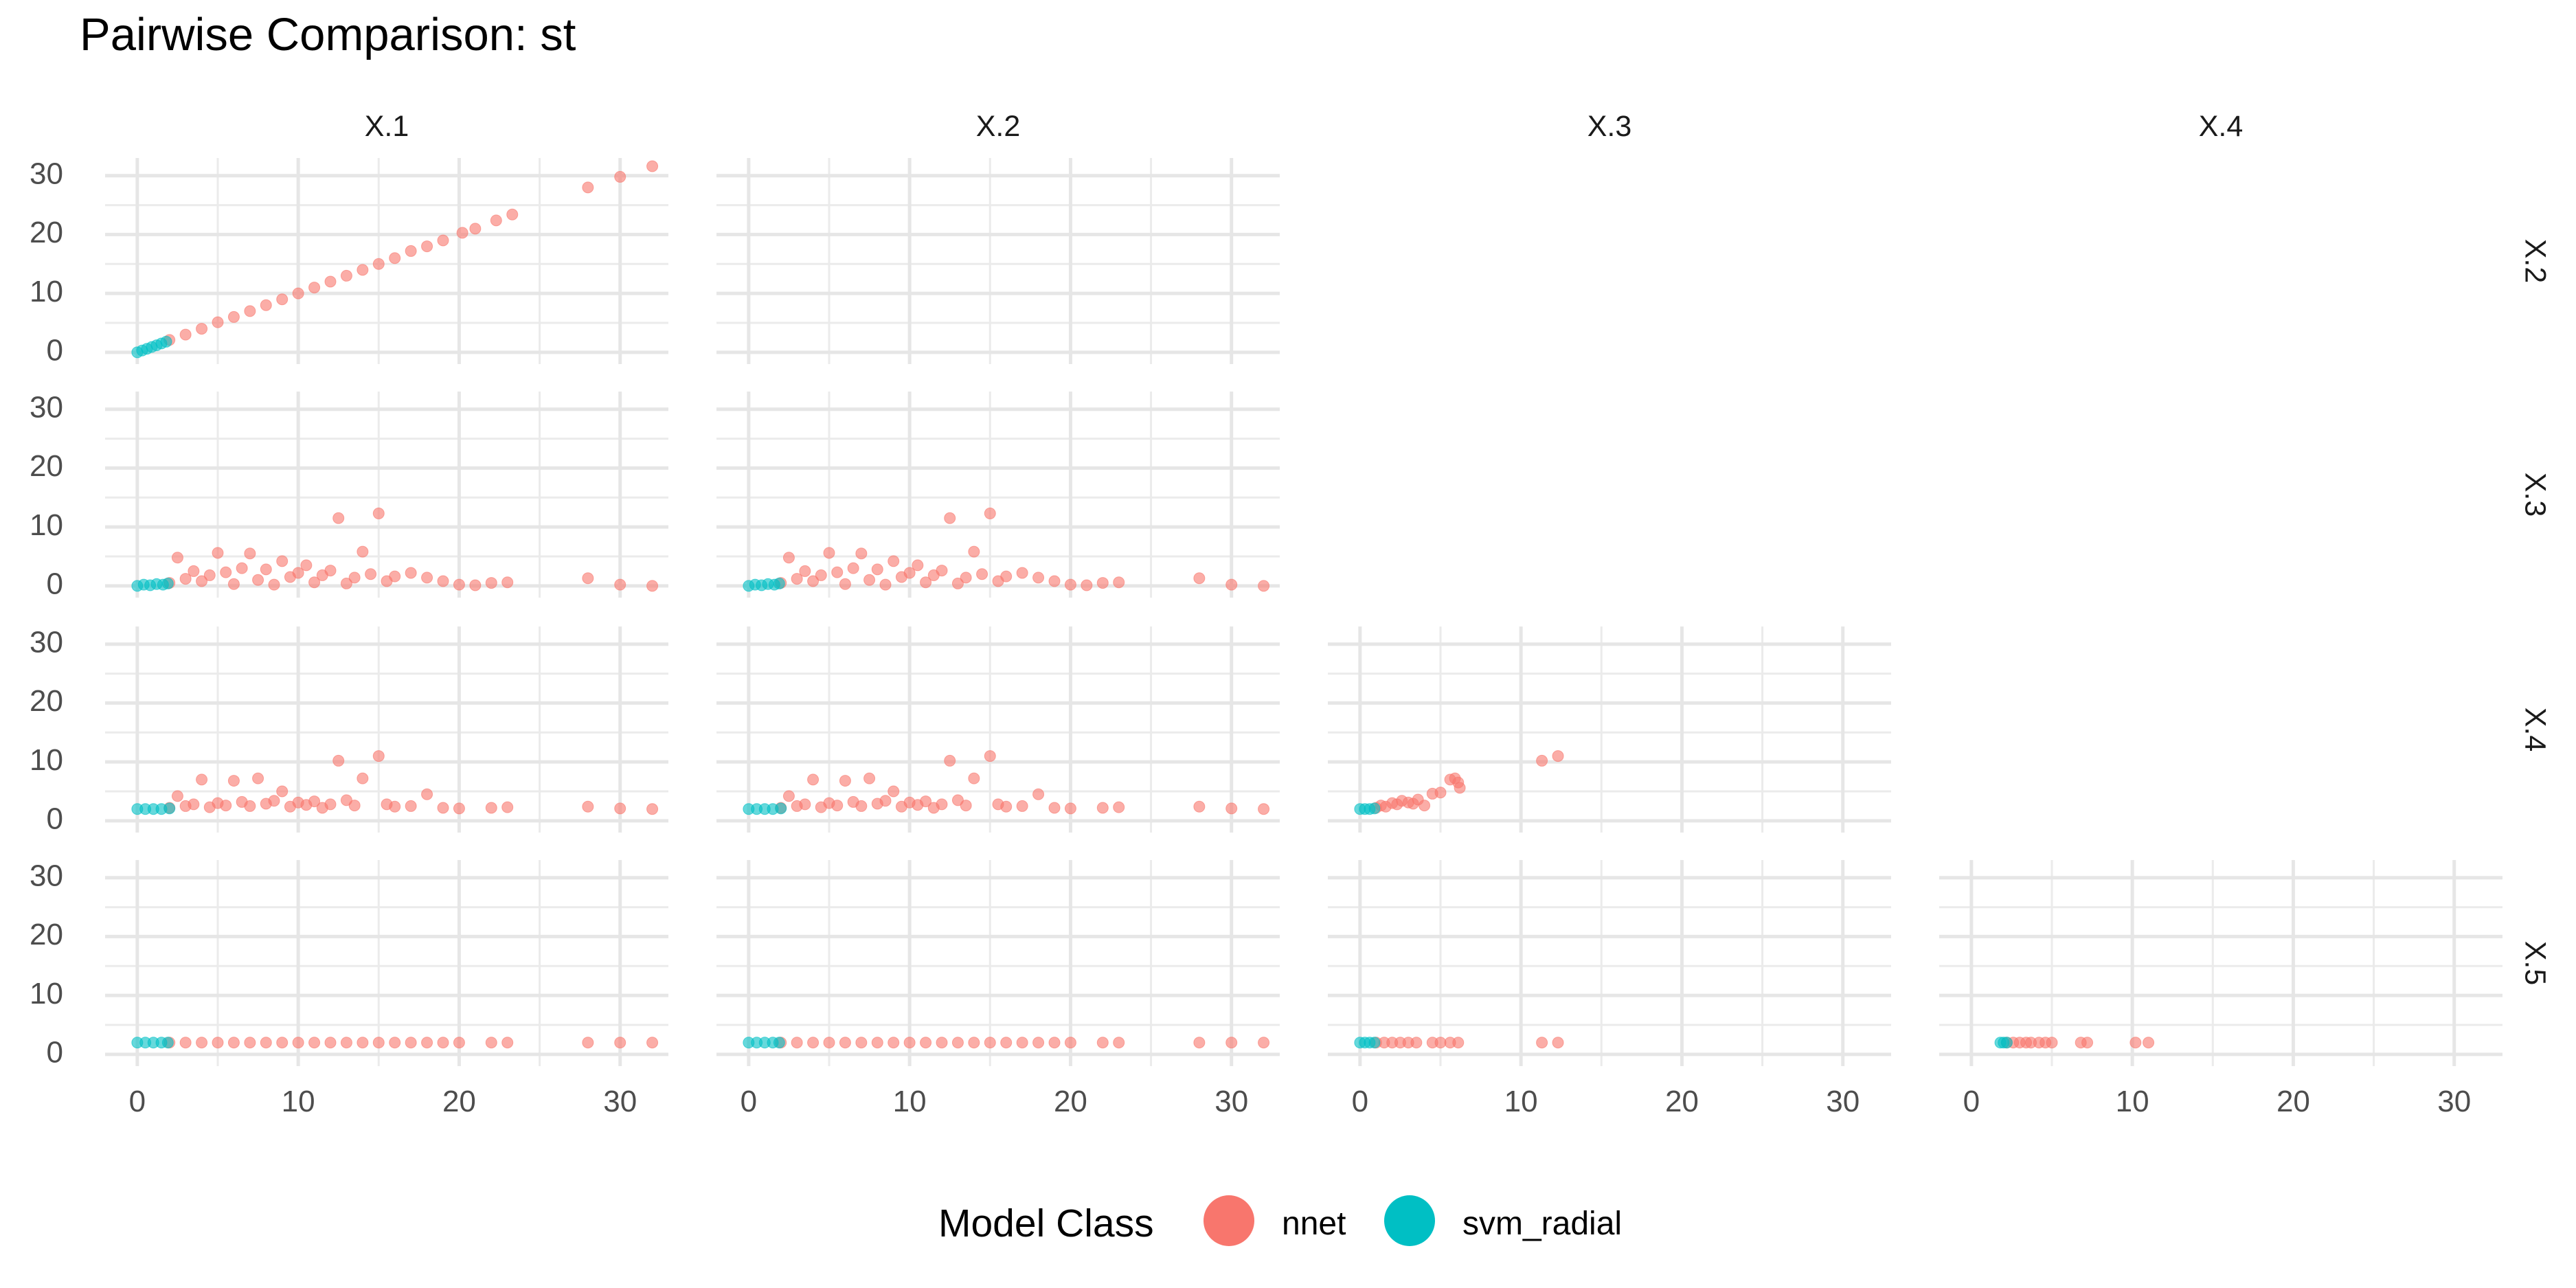 The width and height of the screenshot is (2576, 1288). Describe the element at coordinates (46, 466) in the screenshot. I see `y-tick-label: 20` at that location.